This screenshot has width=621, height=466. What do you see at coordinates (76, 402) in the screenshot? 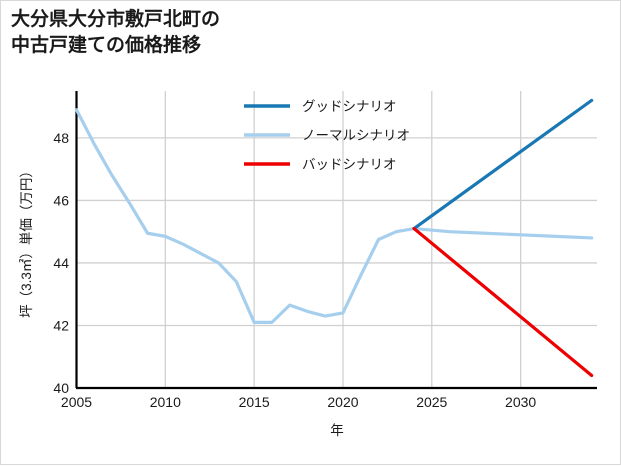
I see `x-tick-label: 2005` at bounding box center [76, 402].